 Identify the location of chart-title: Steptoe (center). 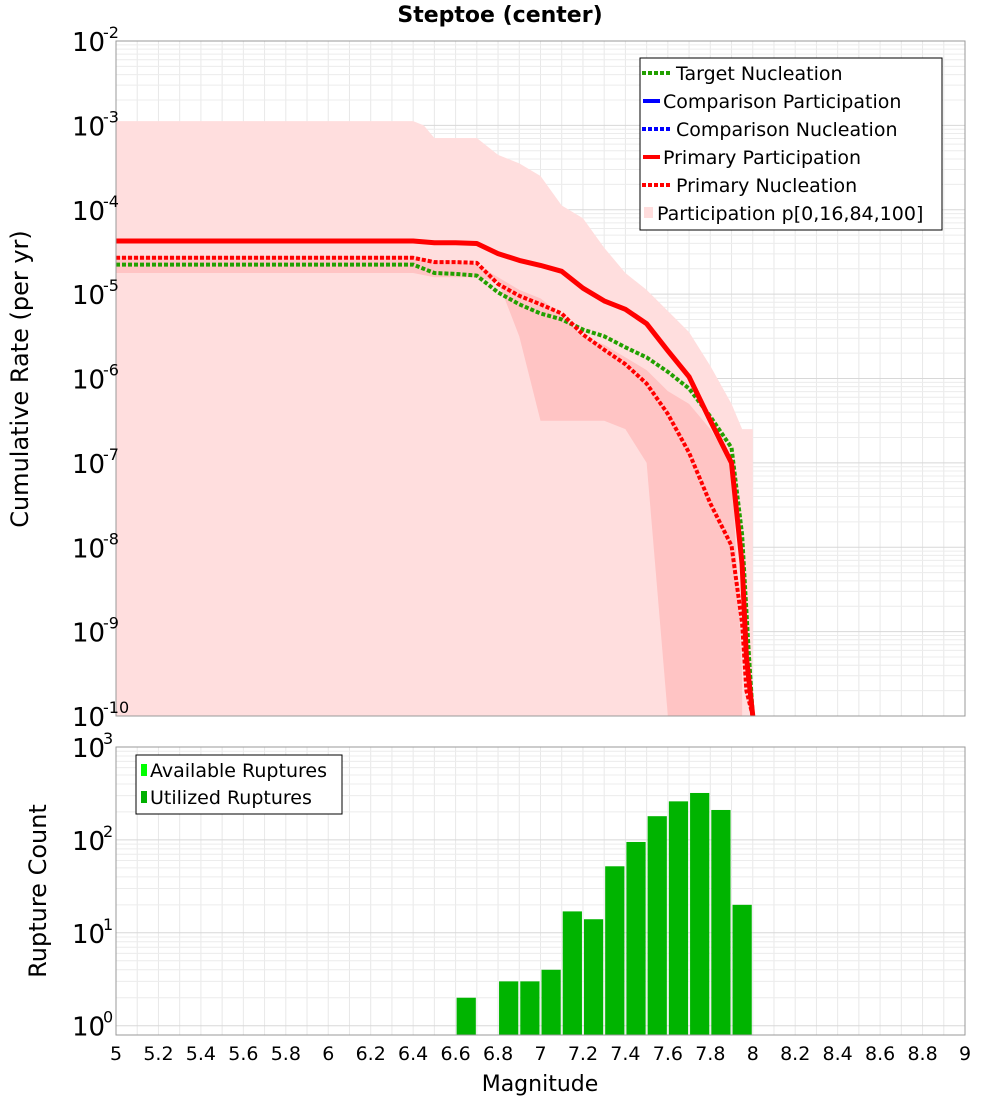
(499, 15).